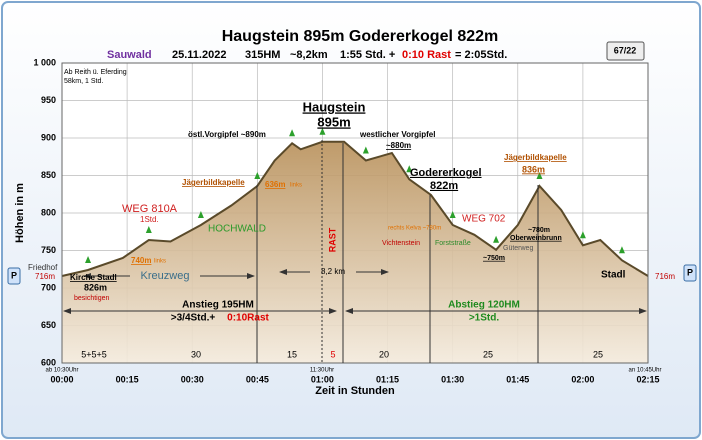 The width and height of the screenshot is (702, 440). I want to click on x-tick-label: 01:45, so click(517, 379).